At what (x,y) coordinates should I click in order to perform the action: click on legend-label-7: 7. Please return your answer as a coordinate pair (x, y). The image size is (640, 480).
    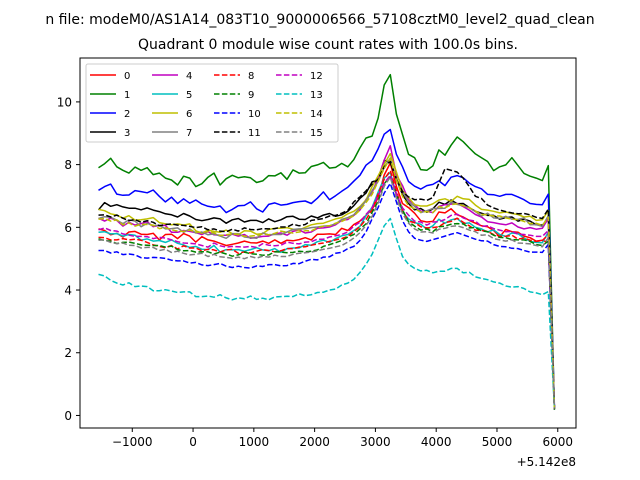
    Looking at the image, I should click on (189, 133).